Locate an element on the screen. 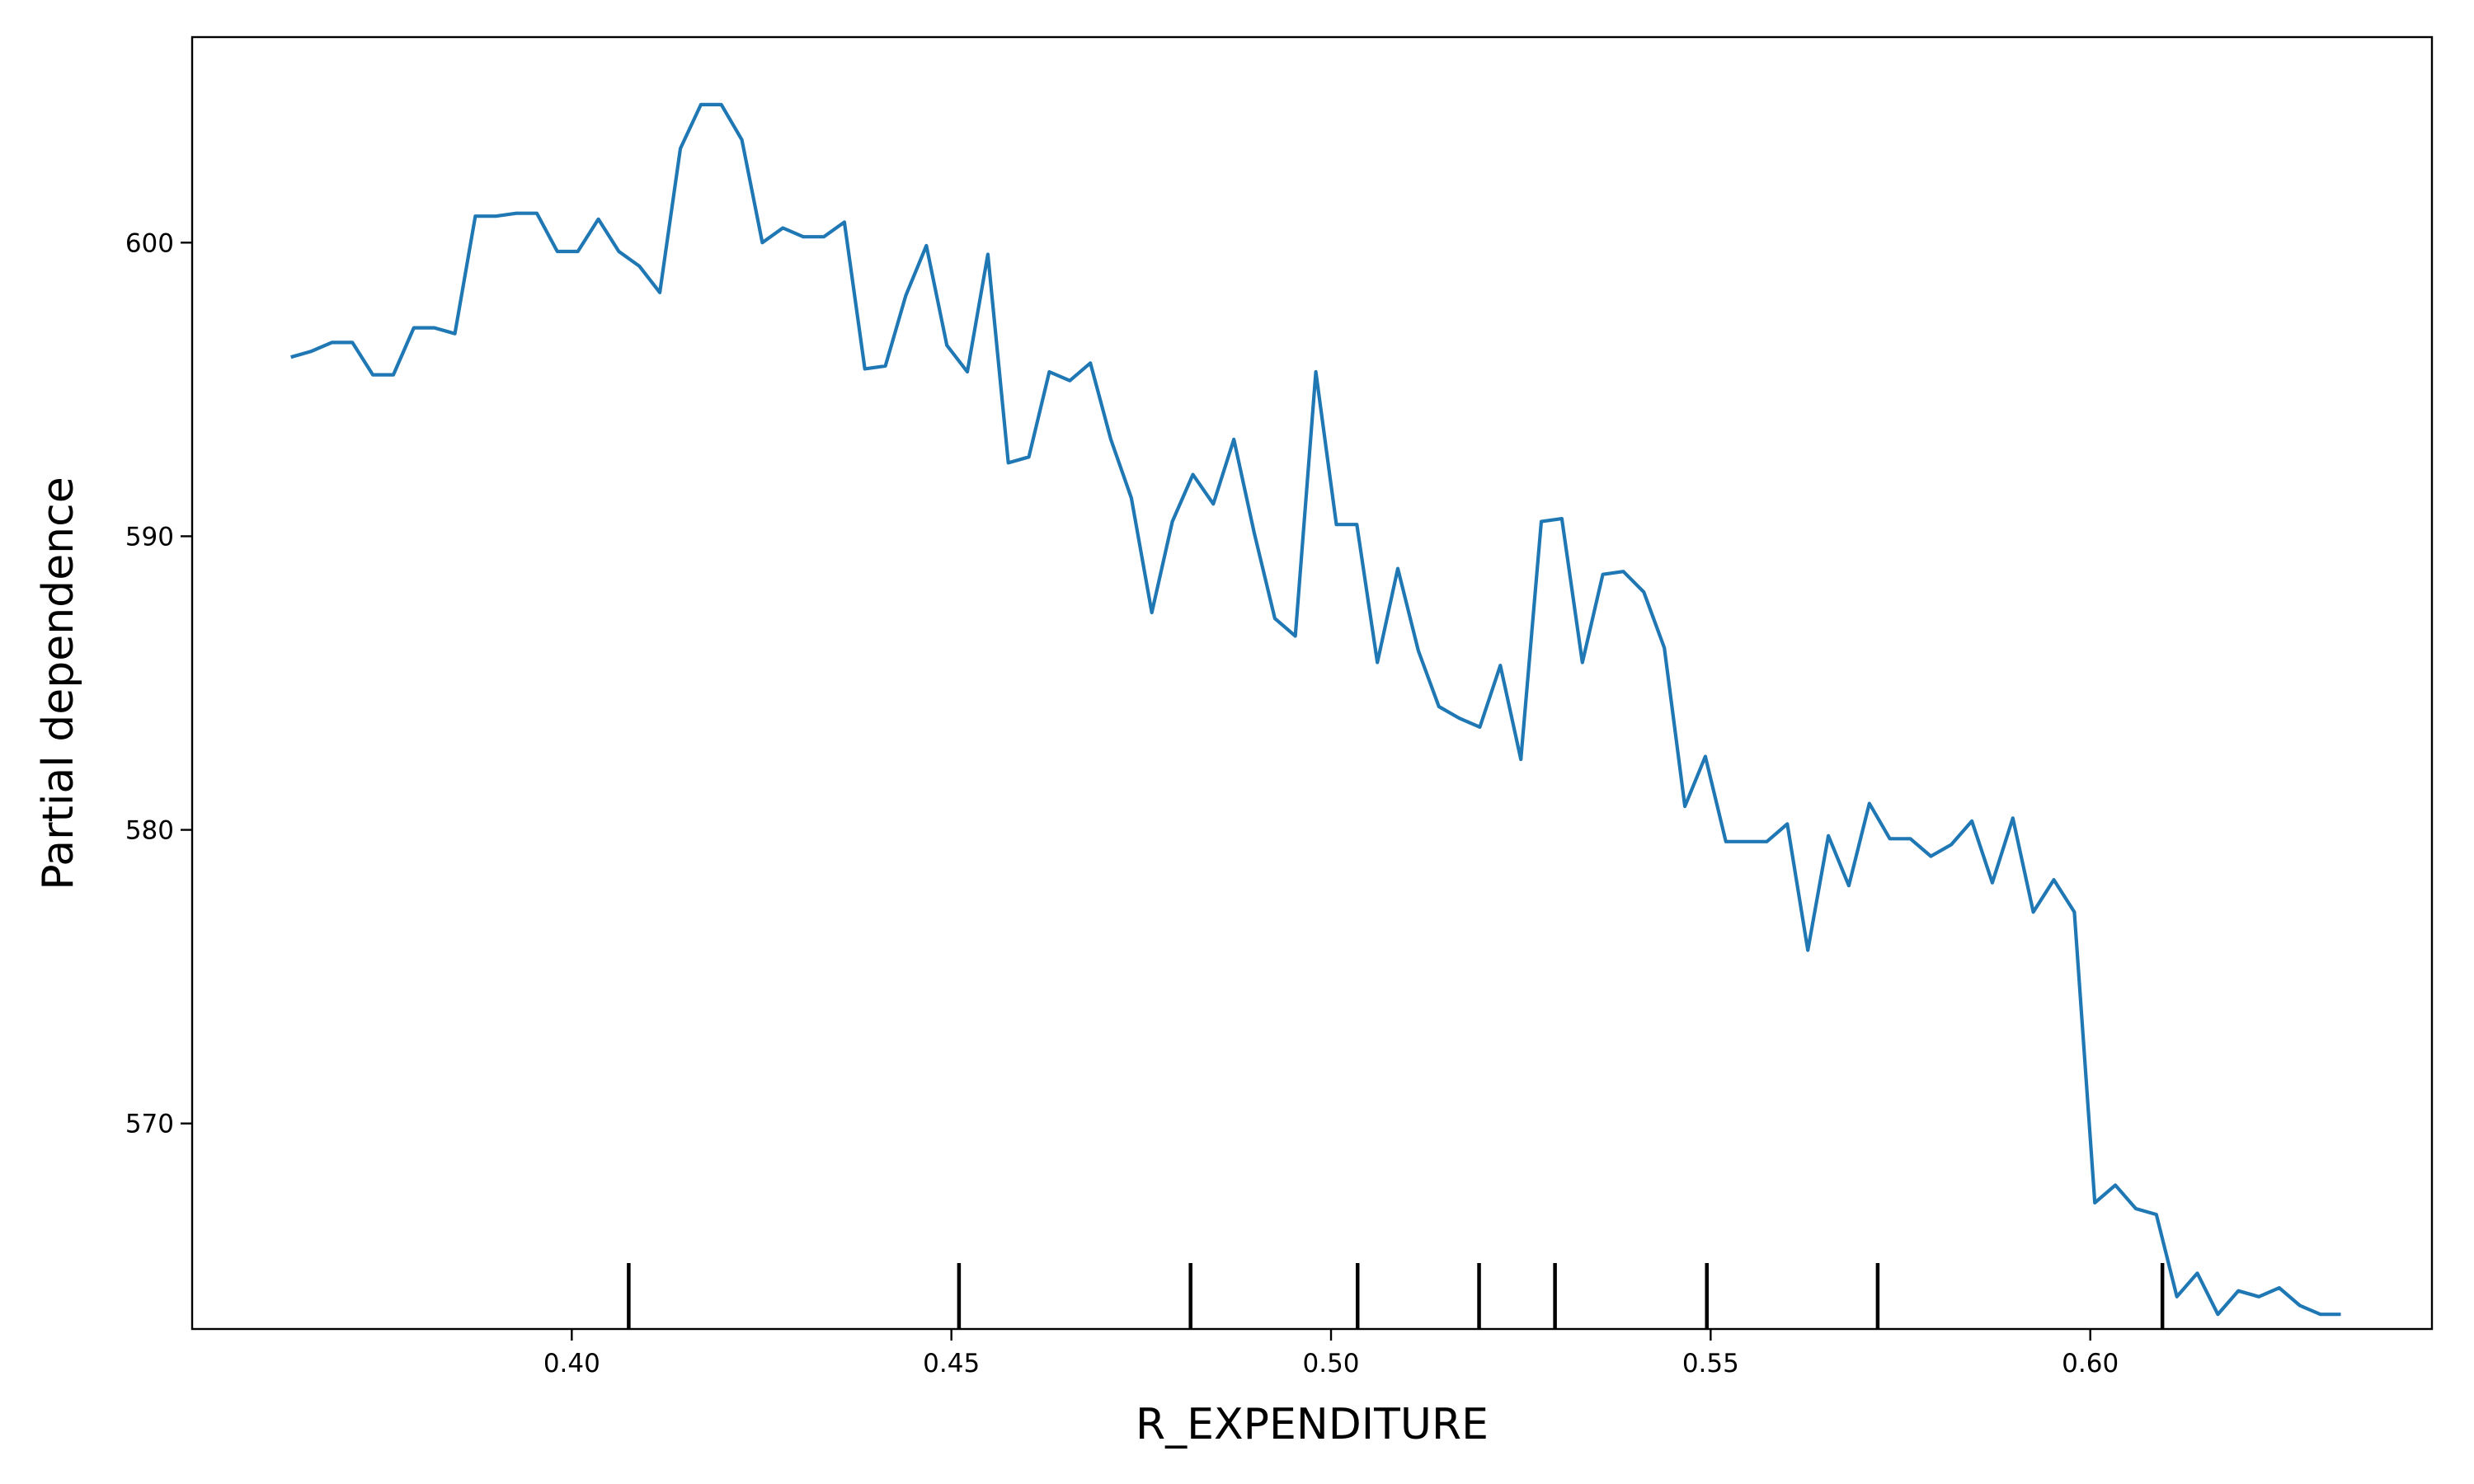 This screenshot has width=2474, height=1484. y-tick-label: 570 is located at coordinates (149, 1124).